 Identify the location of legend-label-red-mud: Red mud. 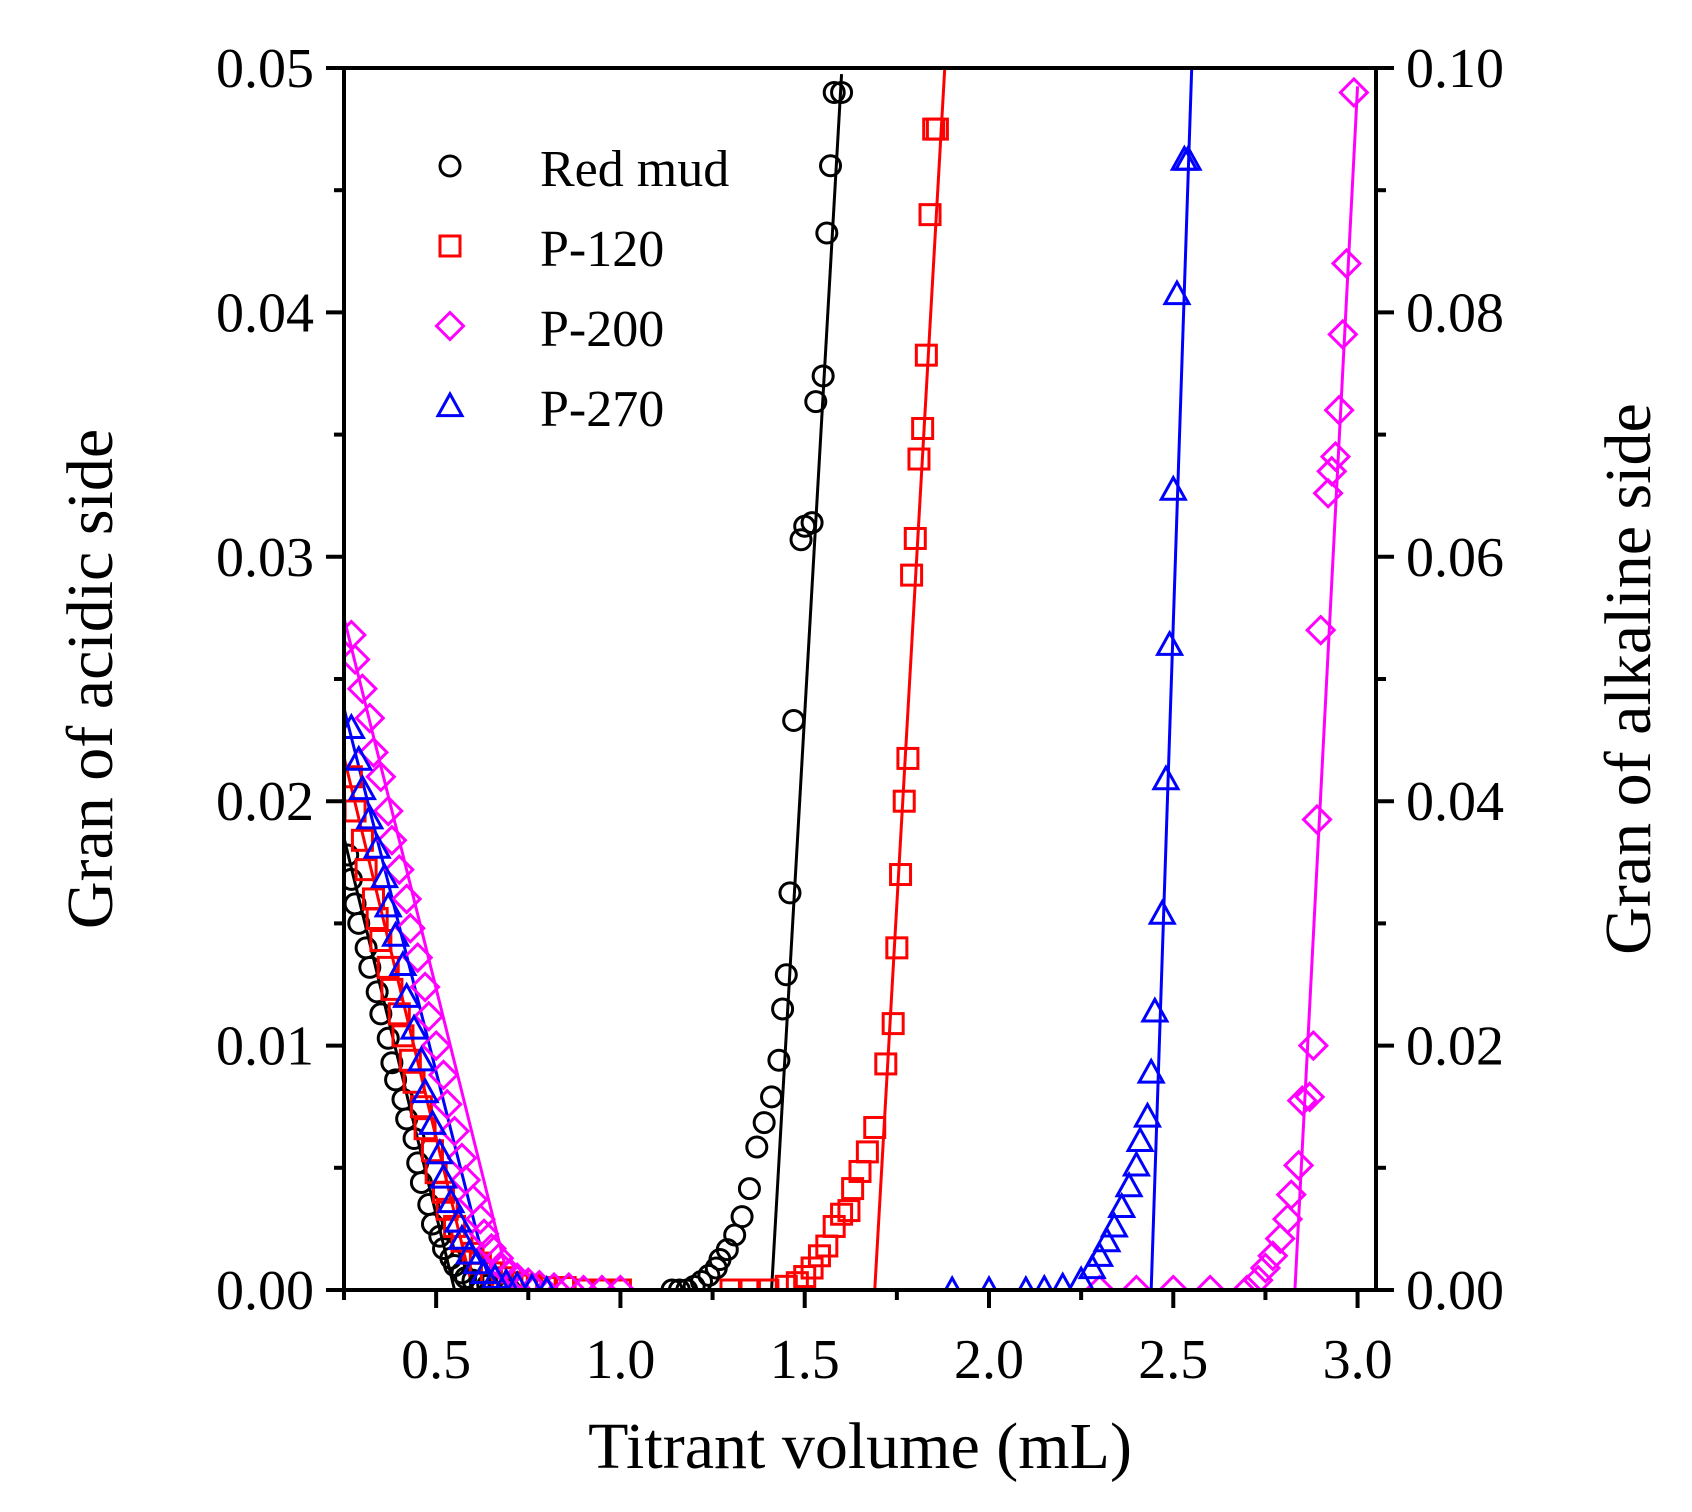
(634, 169).